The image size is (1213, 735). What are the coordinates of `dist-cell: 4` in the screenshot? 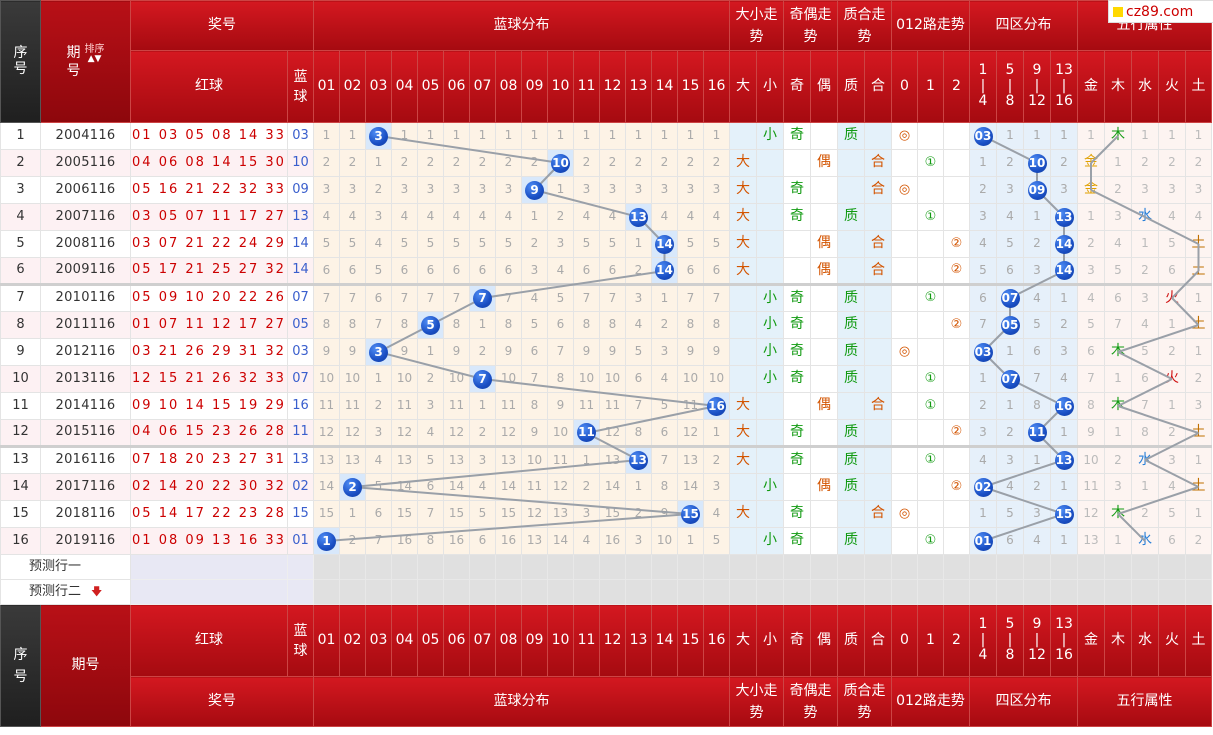 It's located at (482, 217).